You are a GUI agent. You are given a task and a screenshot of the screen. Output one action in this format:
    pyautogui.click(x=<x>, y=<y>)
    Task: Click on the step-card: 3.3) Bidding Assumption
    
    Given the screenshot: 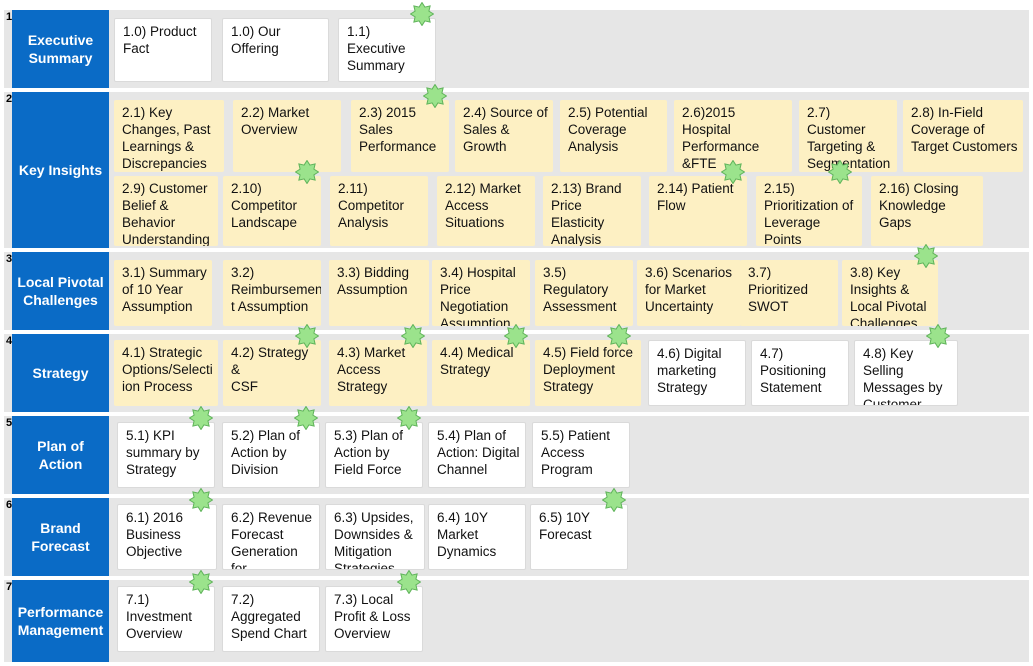 What is the action you would take?
    pyautogui.click(x=379, y=293)
    